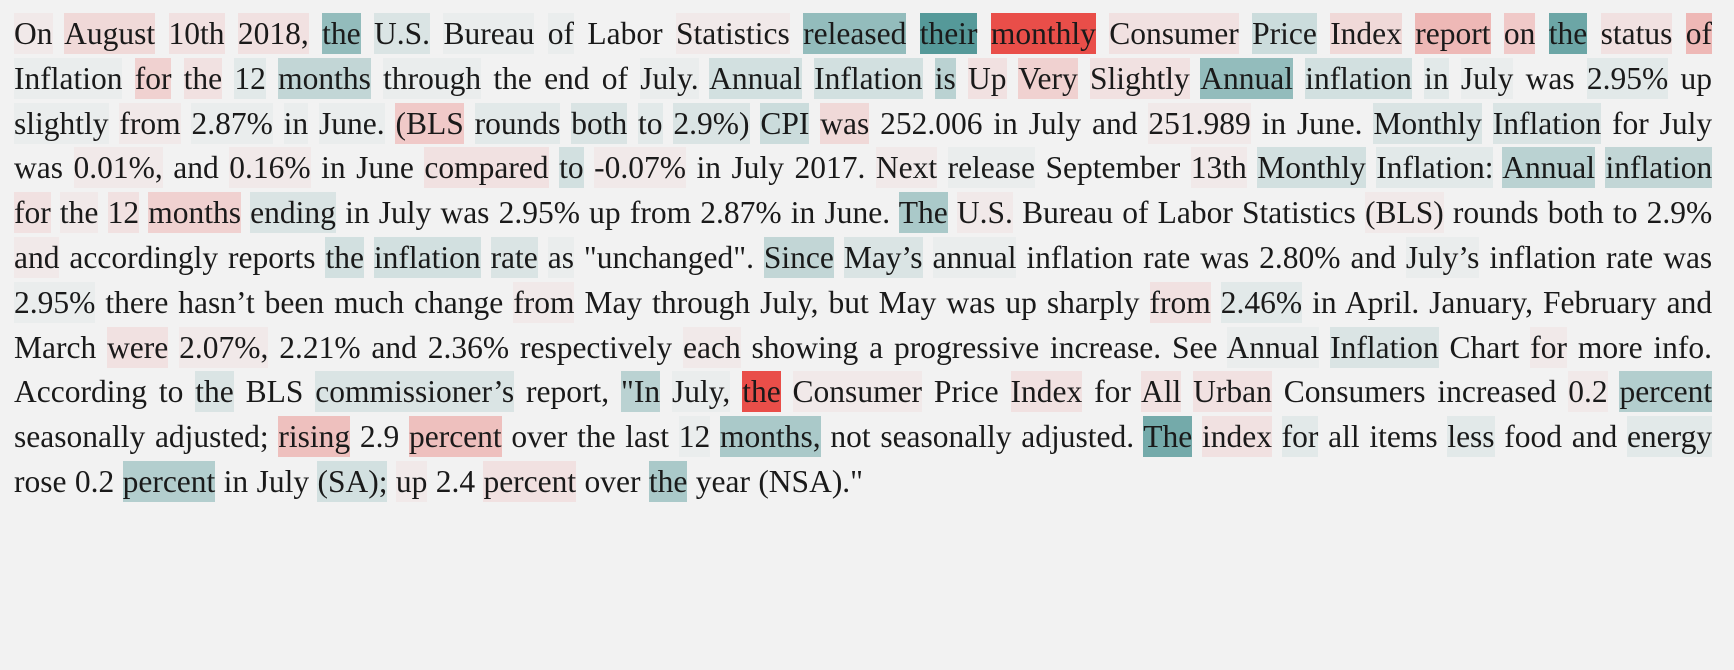  What do you see at coordinates (1669, 437) in the screenshot?
I see `highlighted-token: energy` at bounding box center [1669, 437].